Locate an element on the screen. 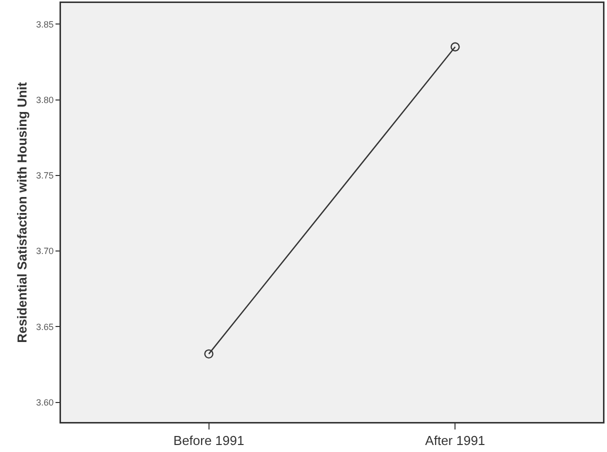 Image resolution: width=607 pixels, height=452 pixels. y-tick-label: 3.85 is located at coordinates (45, 24).